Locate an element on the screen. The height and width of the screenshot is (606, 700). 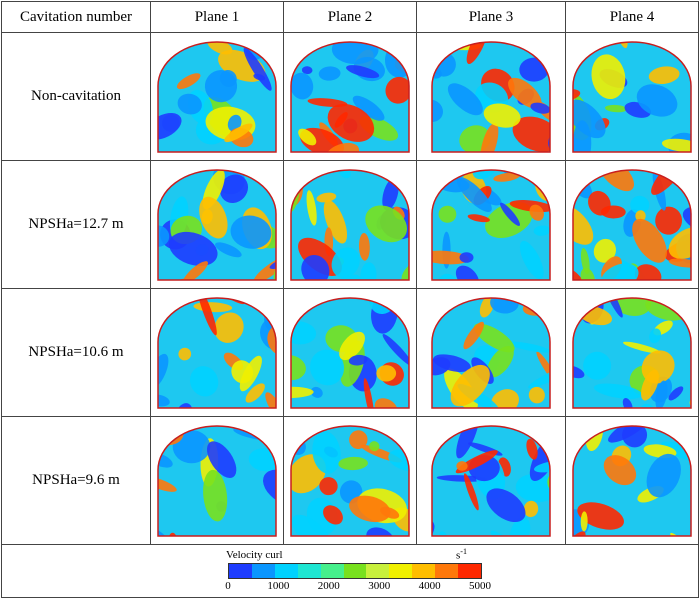
legend-title: Velocity curl is located at coordinates (254, 555).